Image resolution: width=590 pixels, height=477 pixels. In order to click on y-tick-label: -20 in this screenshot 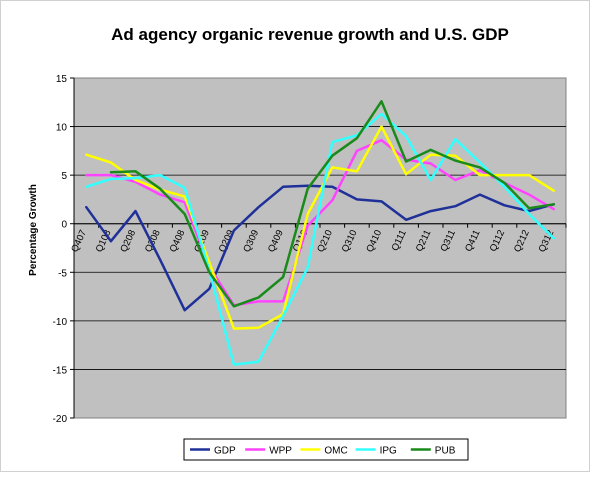, I will do `click(60, 419)`.